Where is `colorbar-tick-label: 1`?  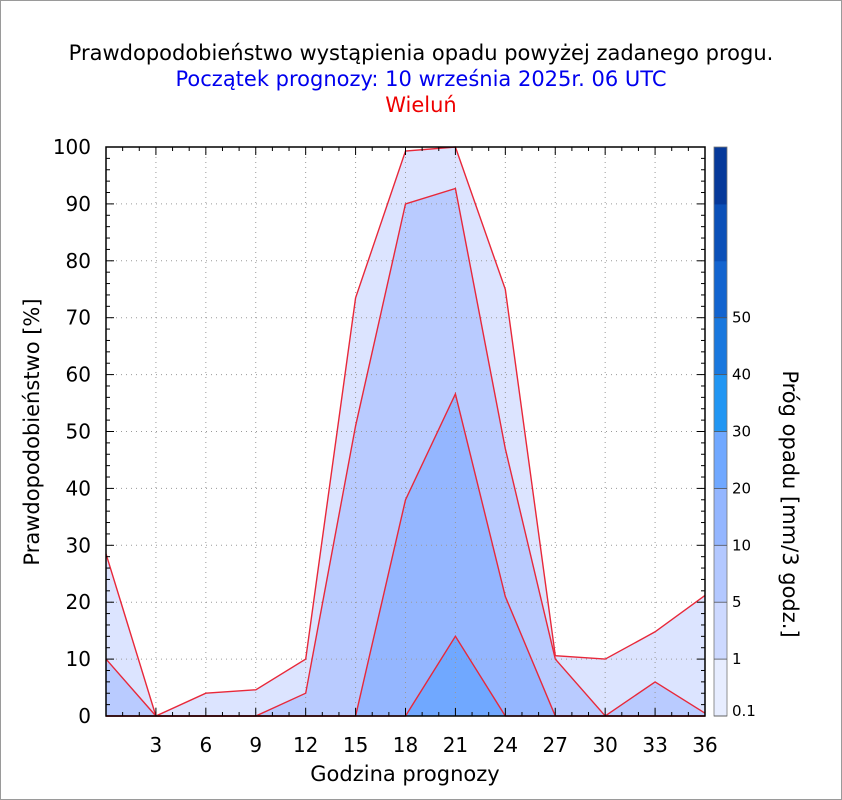
colorbar-tick-label: 1 is located at coordinates (737, 659).